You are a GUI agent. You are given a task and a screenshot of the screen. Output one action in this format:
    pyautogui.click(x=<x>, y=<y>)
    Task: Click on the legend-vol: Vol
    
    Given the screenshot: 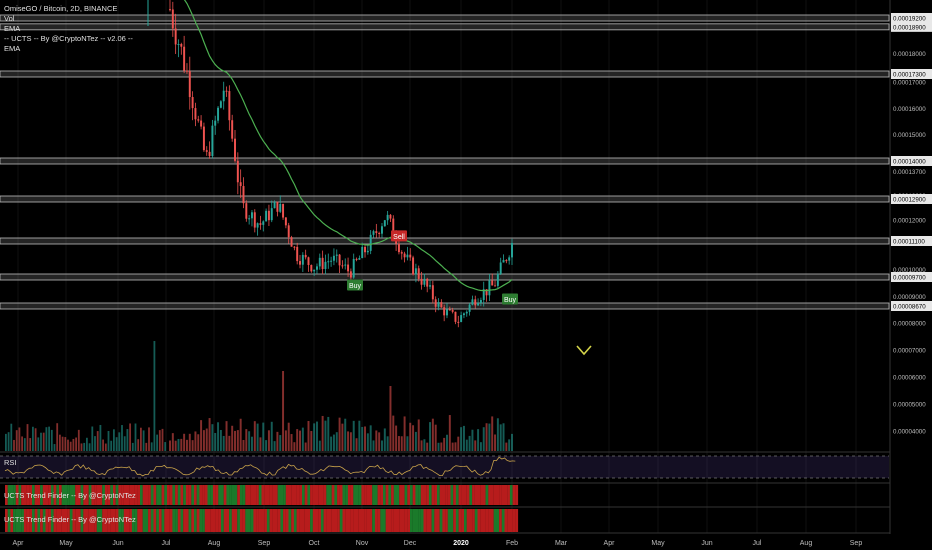 What is the action you would take?
    pyautogui.click(x=9, y=18)
    